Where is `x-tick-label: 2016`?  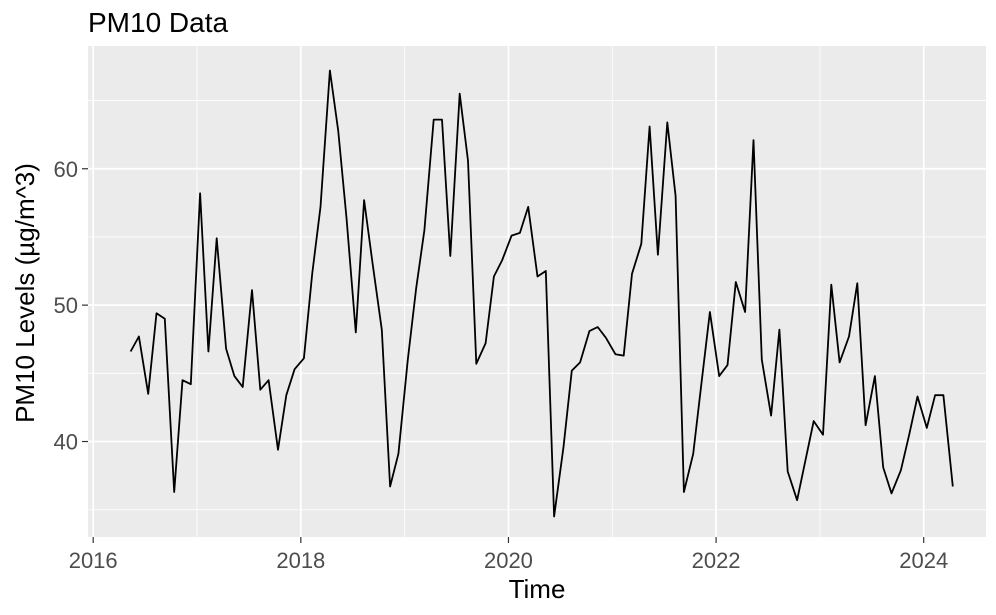 x-tick-label: 2016 is located at coordinates (93, 560).